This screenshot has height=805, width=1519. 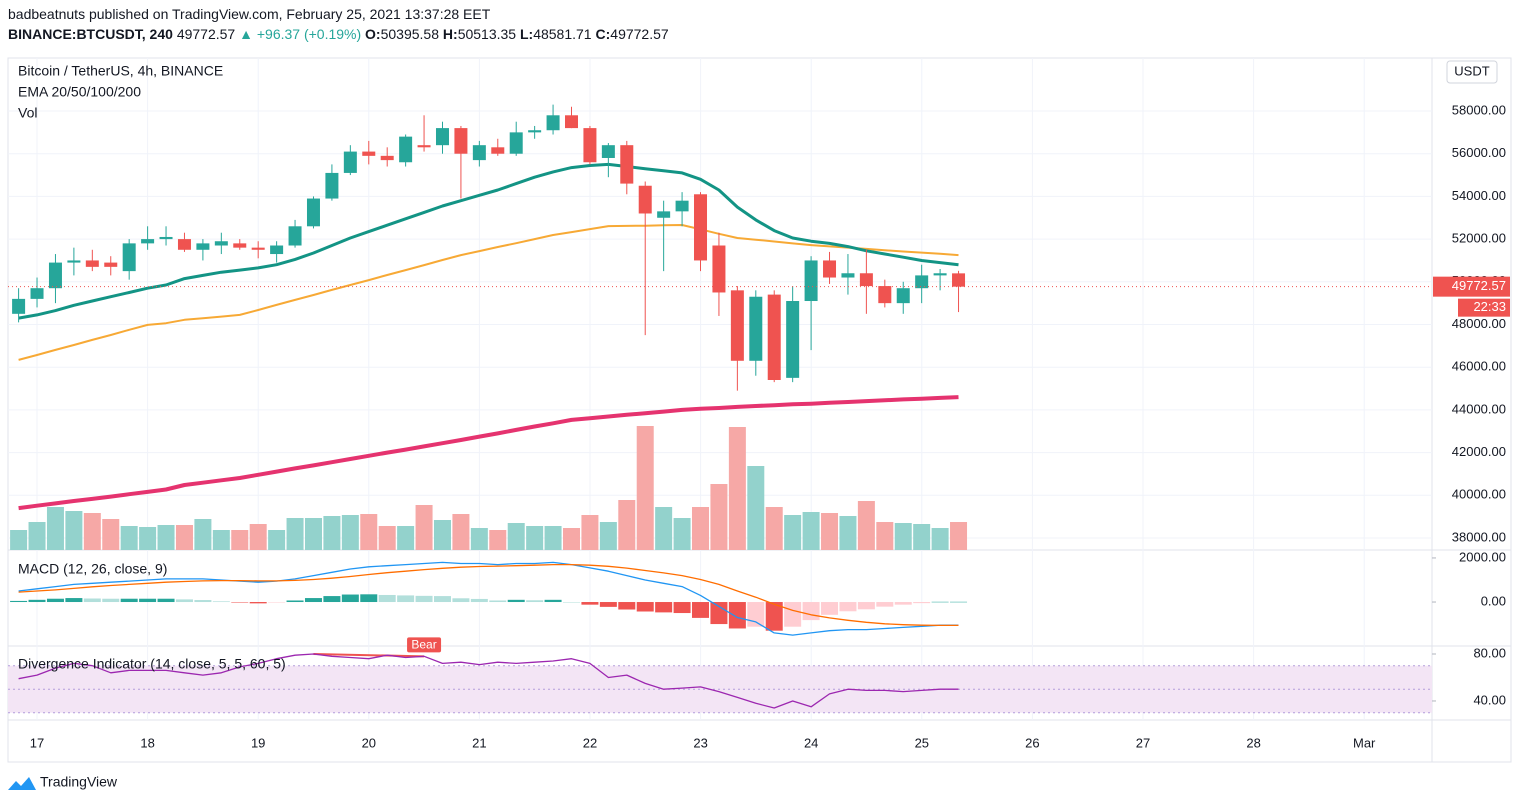 I want to click on o-label: O:, so click(x=373, y=34).